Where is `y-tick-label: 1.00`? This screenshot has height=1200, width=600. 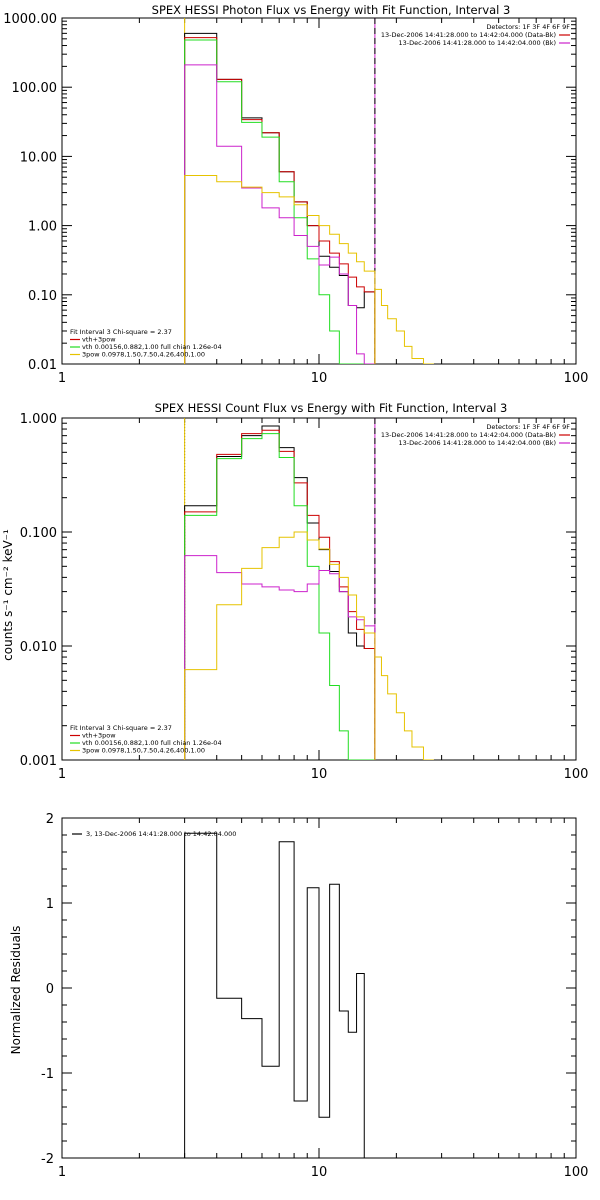 y-tick-label: 1.00 is located at coordinates (42, 227).